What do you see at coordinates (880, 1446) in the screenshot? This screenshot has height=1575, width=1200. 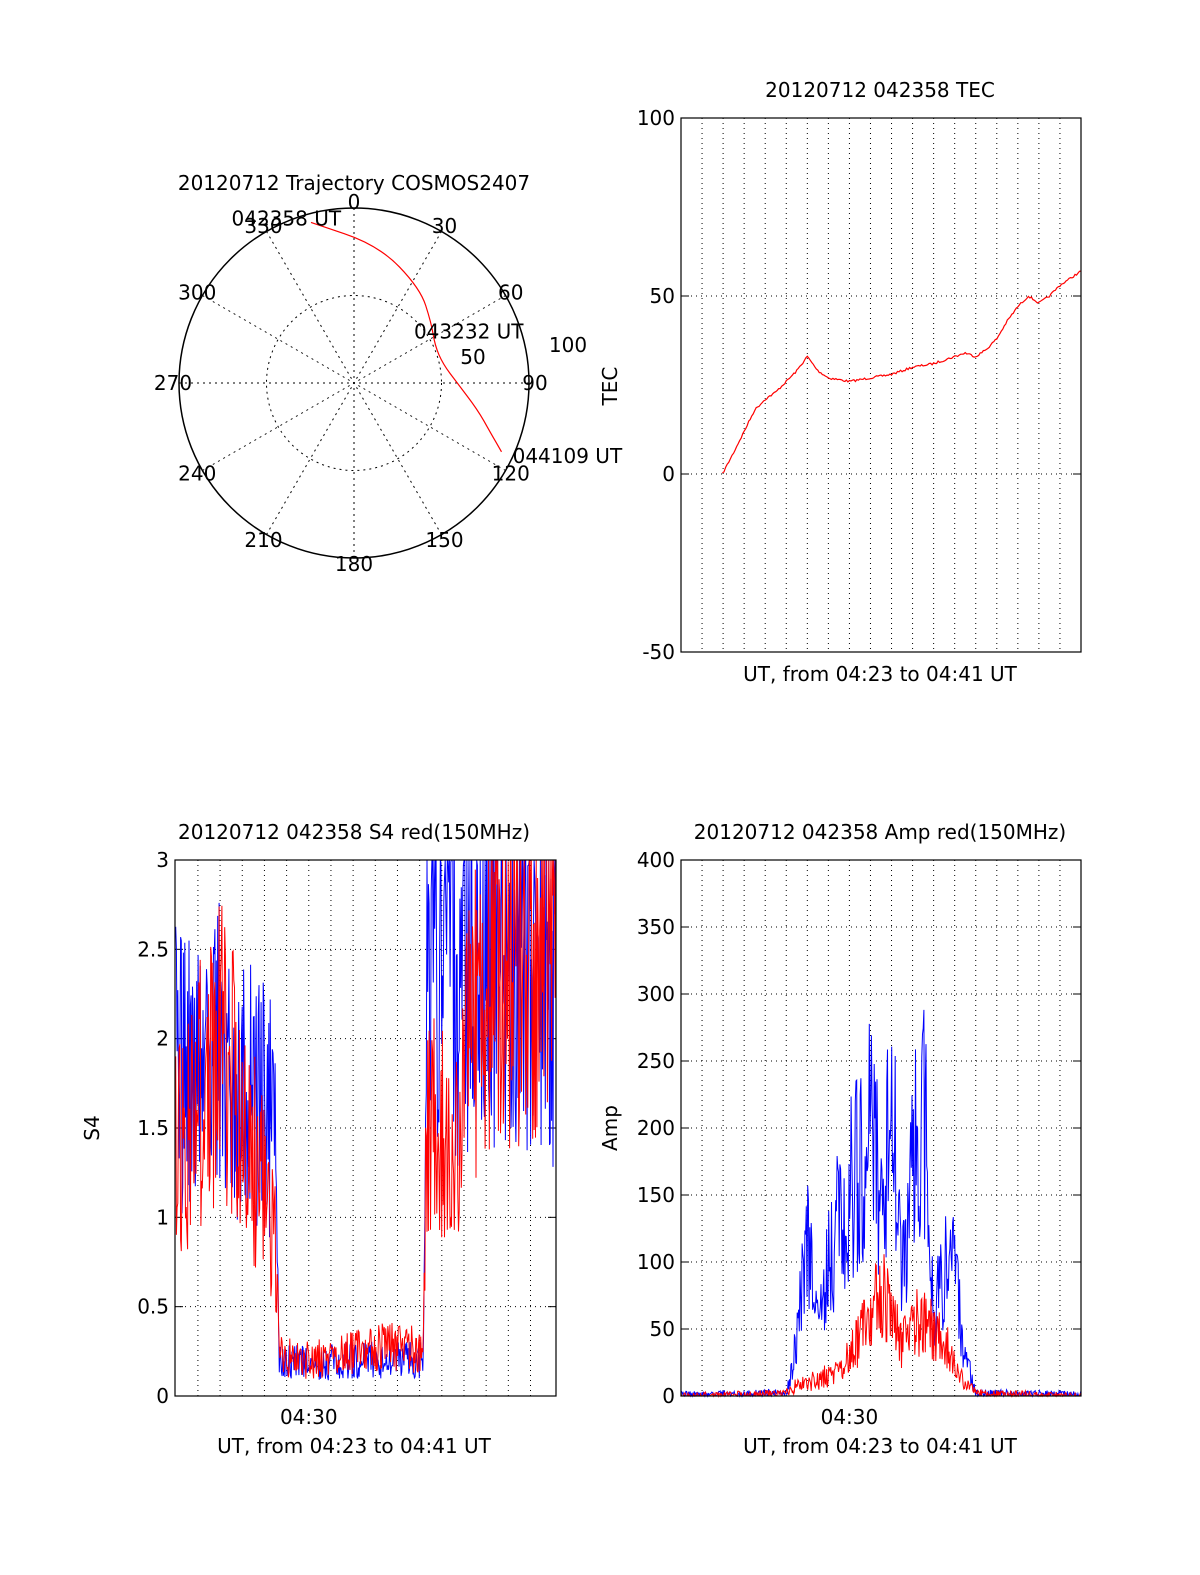 I see `amp-x-axis-label: UT, from 04:23 to 04:41 UT` at bounding box center [880, 1446].